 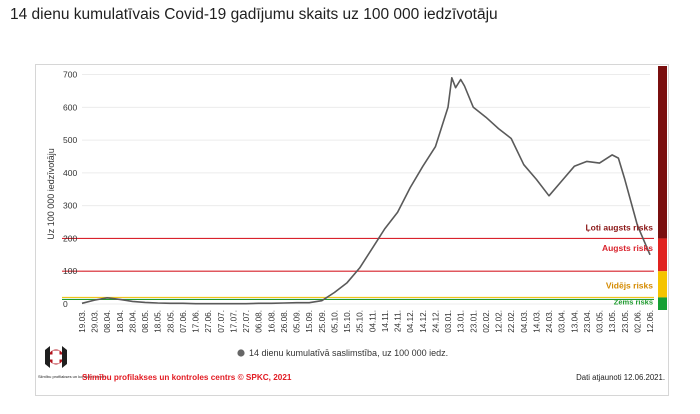 What do you see at coordinates (107, 321) in the screenshot?
I see `x-tick-label: 08.04.` at bounding box center [107, 321].